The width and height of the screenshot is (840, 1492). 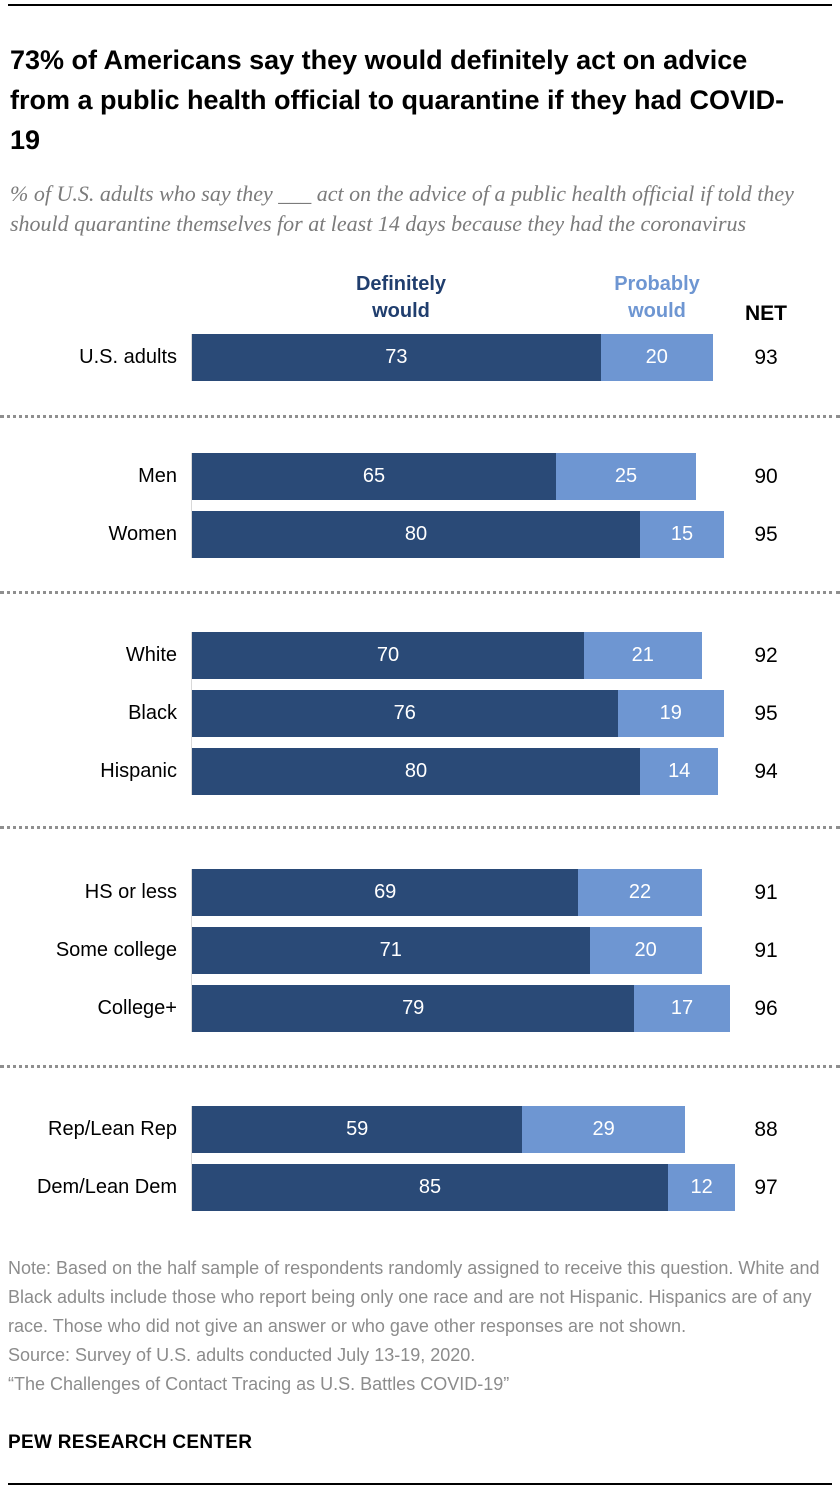 I want to click on net-value: 92, so click(x=766, y=655).